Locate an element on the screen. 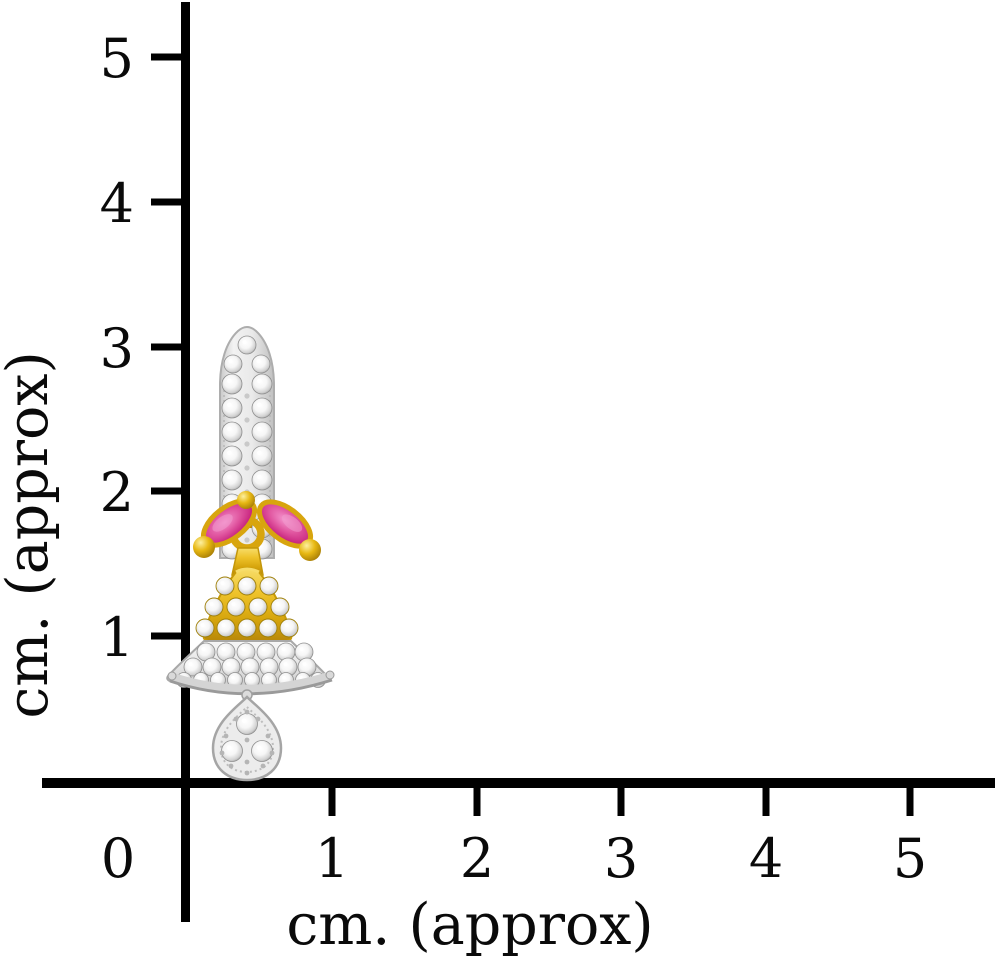 This screenshot has height=966, width=1000. rim-tip-right is located at coordinates (330, 675).